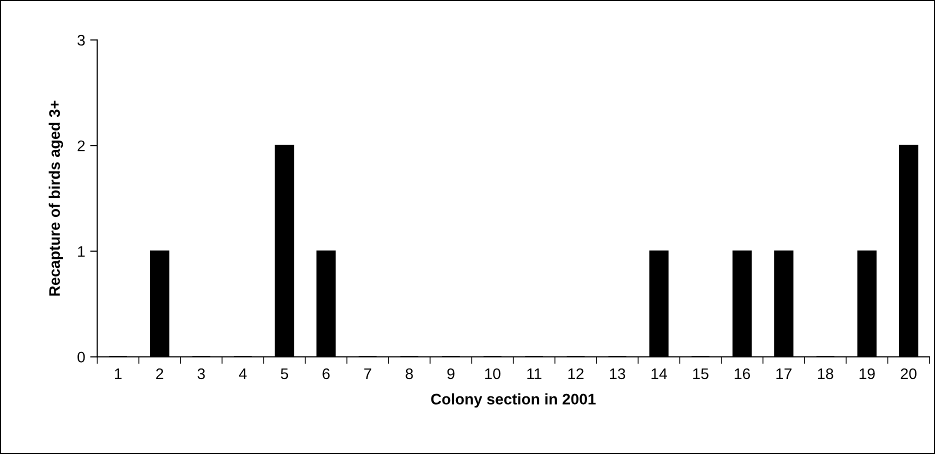  I want to click on x-tick-label: 17, so click(784, 374).